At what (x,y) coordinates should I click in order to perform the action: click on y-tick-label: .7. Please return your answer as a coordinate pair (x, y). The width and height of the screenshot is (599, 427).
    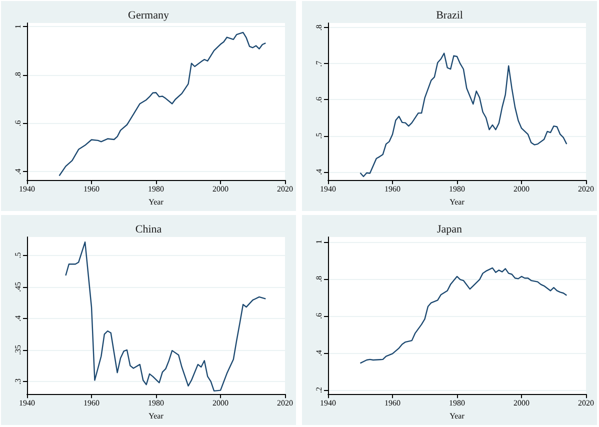
    Looking at the image, I should click on (319, 63).